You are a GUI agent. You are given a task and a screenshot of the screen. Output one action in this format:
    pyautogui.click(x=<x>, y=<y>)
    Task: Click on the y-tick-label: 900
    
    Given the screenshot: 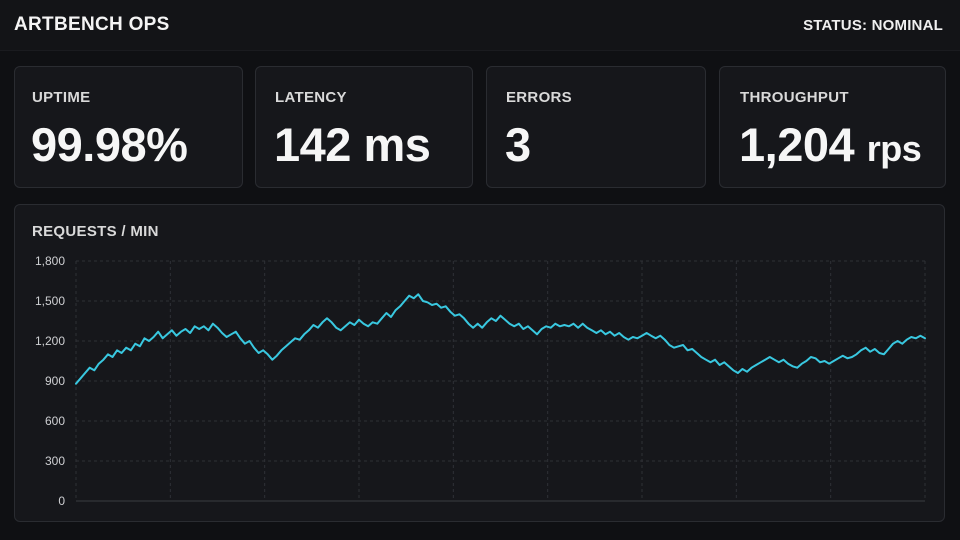 What is the action you would take?
    pyautogui.click(x=55, y=381)
    